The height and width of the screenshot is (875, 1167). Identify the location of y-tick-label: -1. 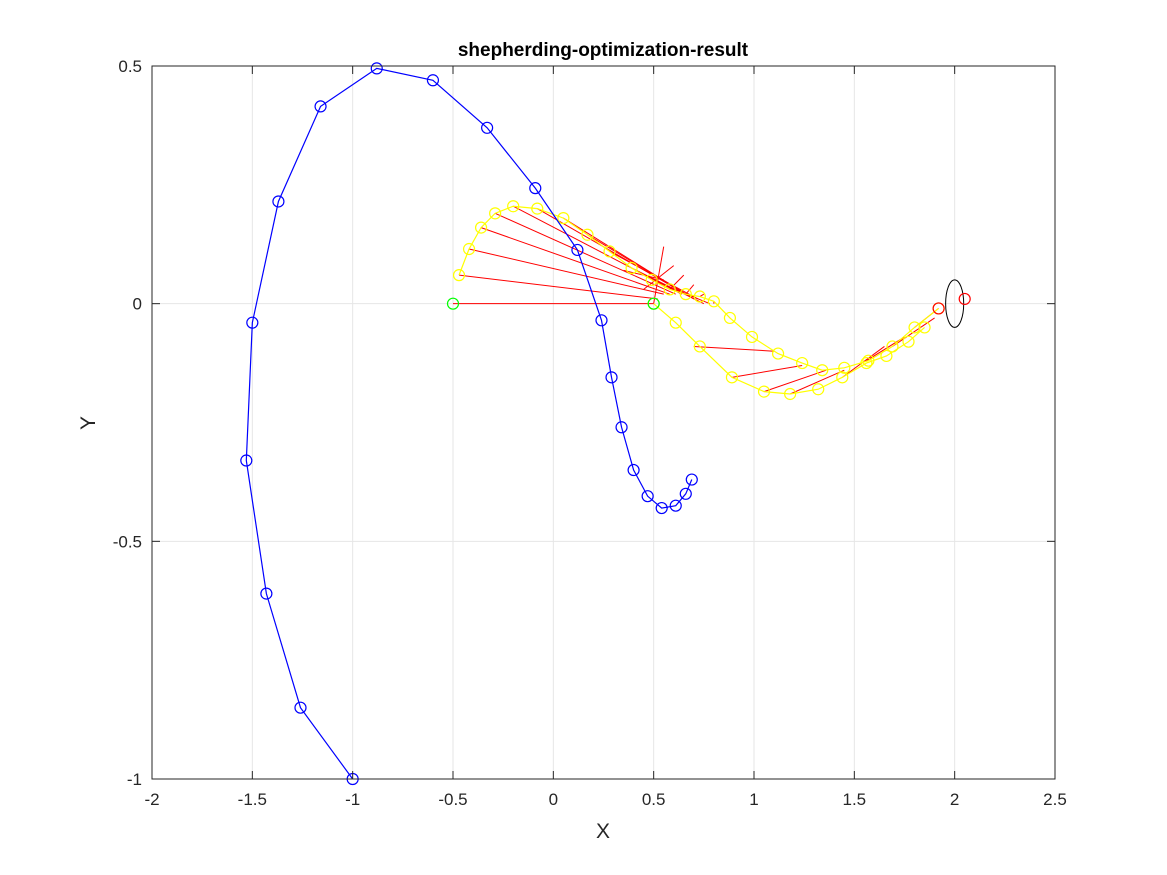
(134, 779).